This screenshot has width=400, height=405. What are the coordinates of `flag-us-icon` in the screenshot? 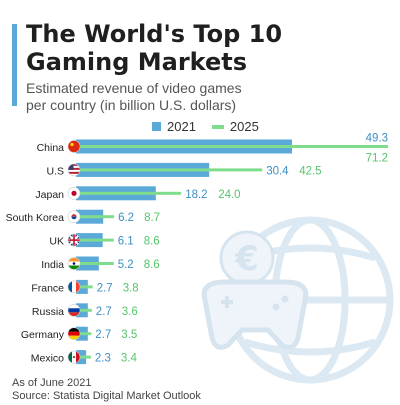 It's located at (74, 169).